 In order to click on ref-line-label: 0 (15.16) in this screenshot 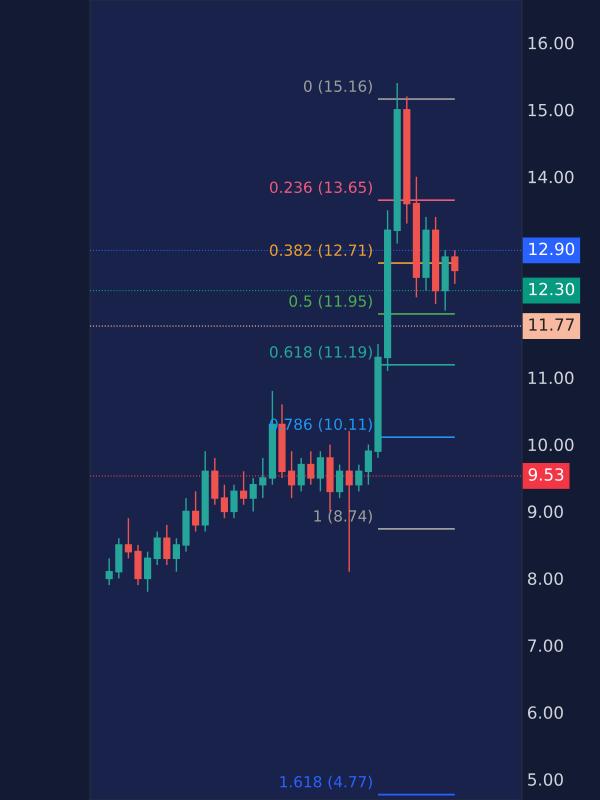, I will do `click(338, 87)`.